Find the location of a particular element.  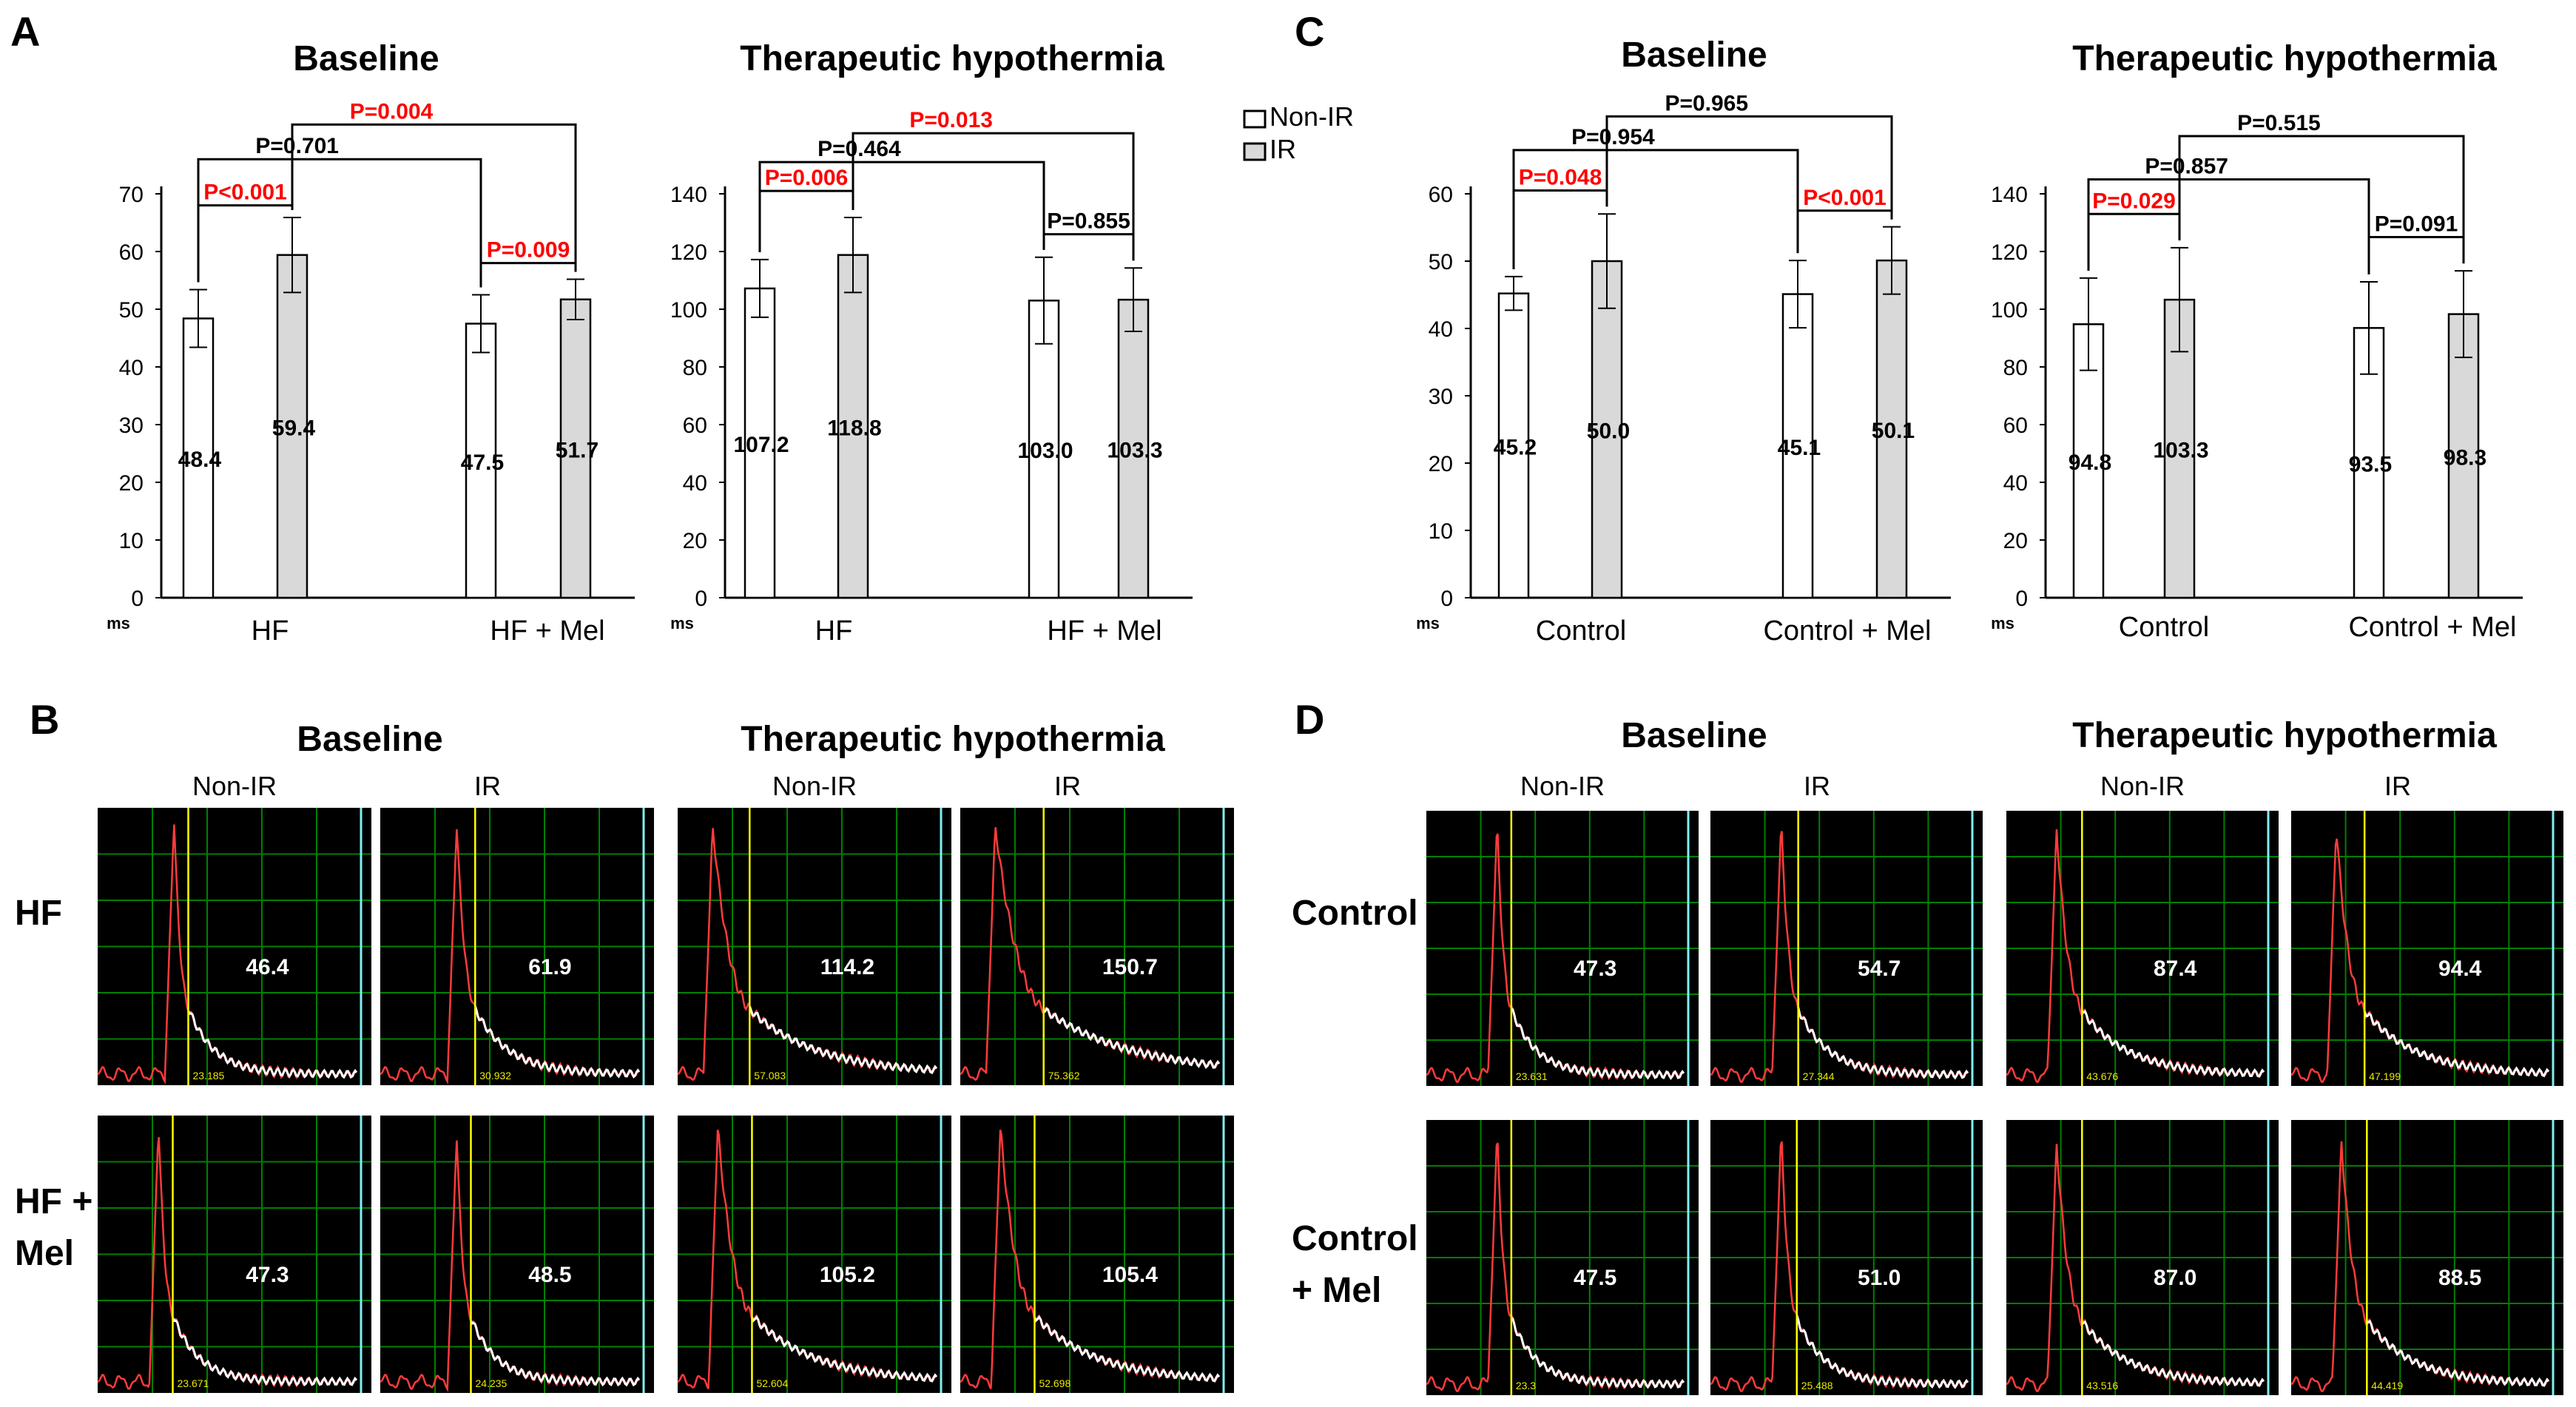

time-stamp: 47.199 is located at coordinates (2385, 1076).